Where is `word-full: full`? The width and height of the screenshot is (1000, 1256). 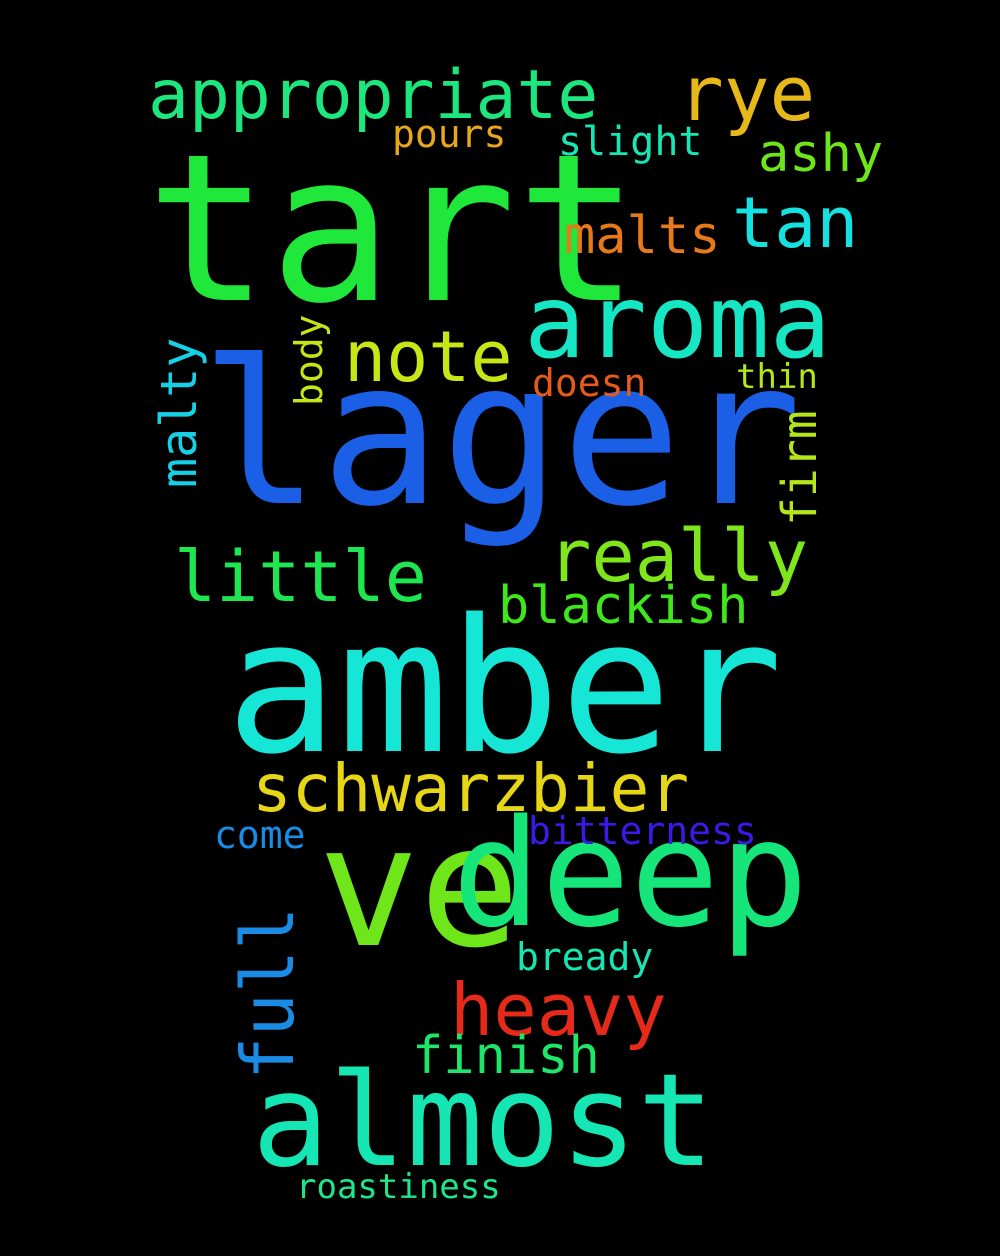 word-full: full is located at coordinates (268, 993).